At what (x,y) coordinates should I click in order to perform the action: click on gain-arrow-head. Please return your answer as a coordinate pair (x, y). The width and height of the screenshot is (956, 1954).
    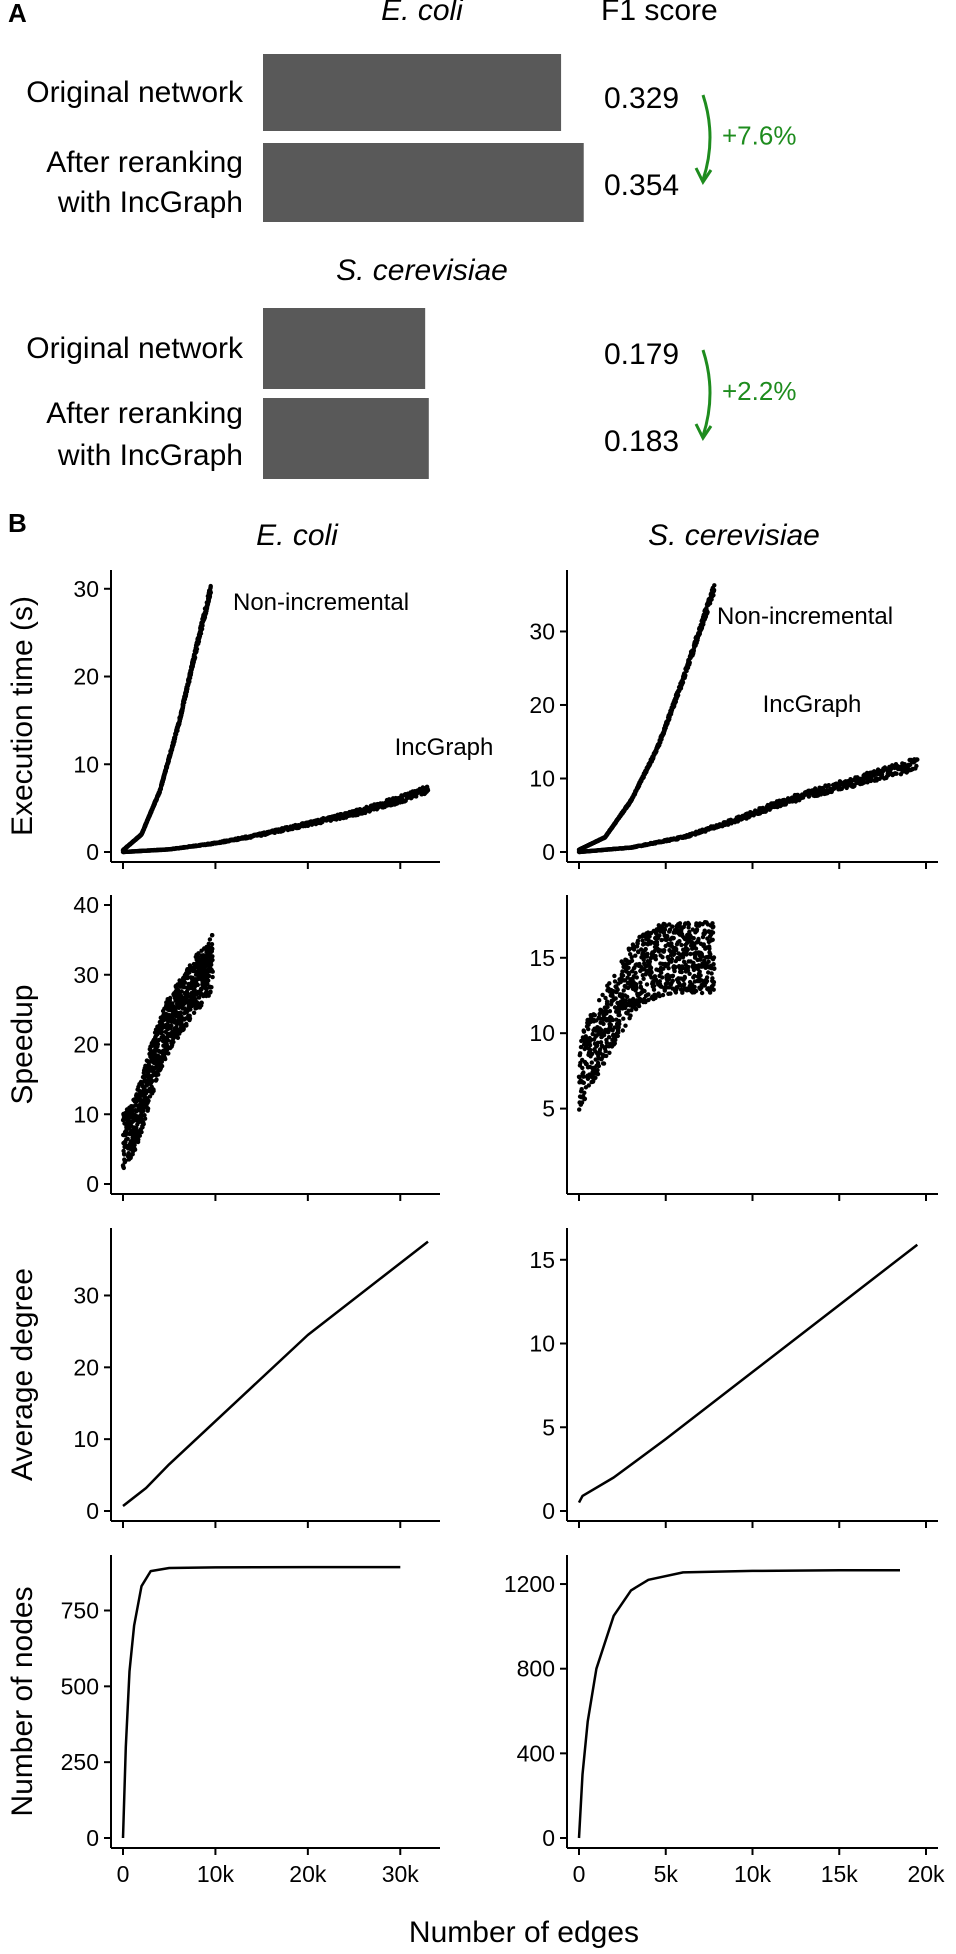
    Looking at the image, I should click on (703, 176).